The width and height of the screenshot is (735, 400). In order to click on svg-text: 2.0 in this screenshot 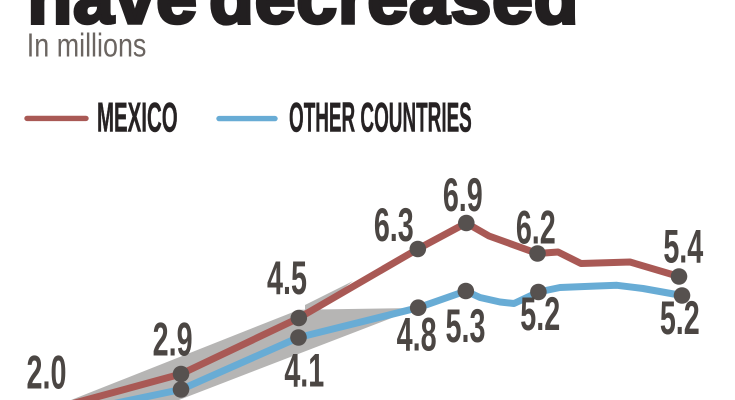, I will do `click(47, 372)`.